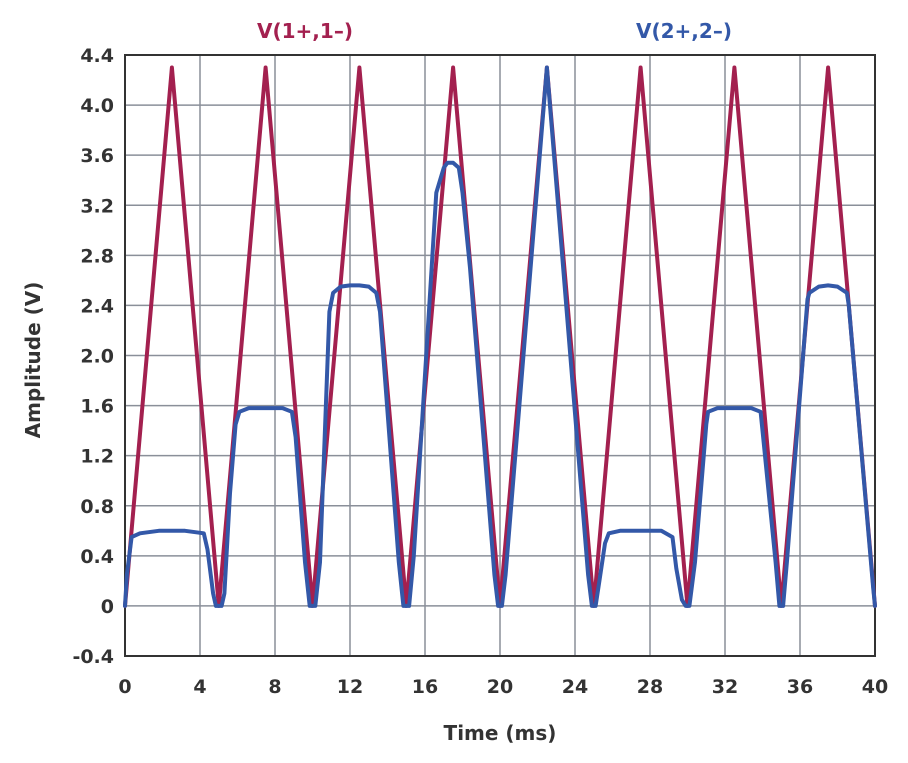 The width and height of the screenshot is (908, 763). I want to click on y-tick-label: 0.8, so click(97, 507).